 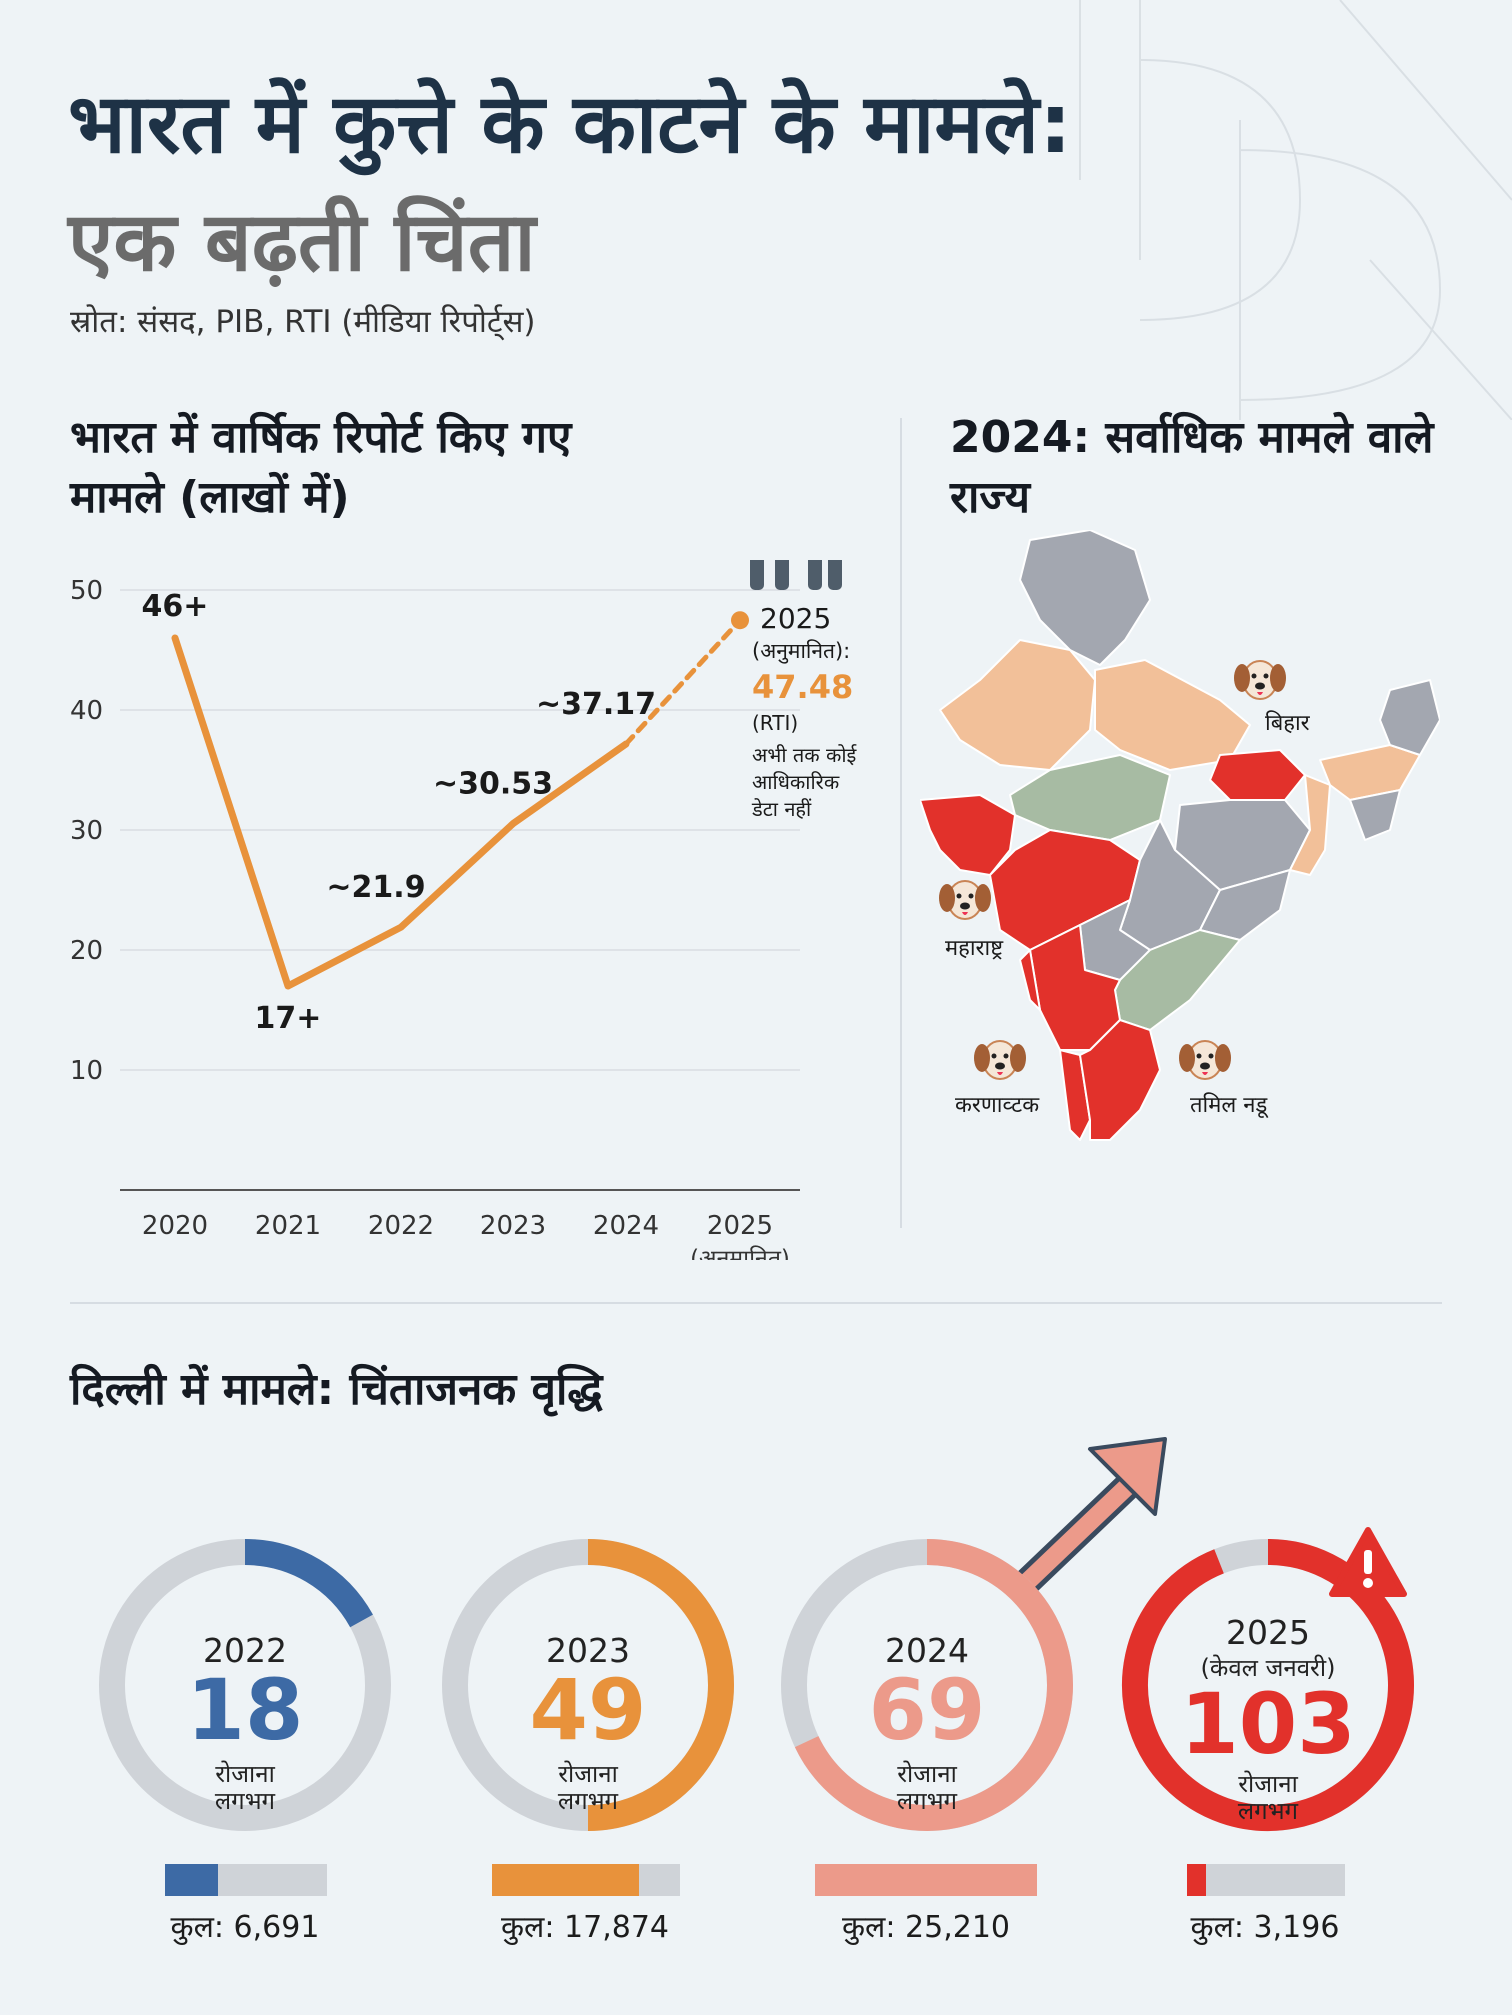 I want to click on y-tick-label: 40, so click(x=86, y=711).